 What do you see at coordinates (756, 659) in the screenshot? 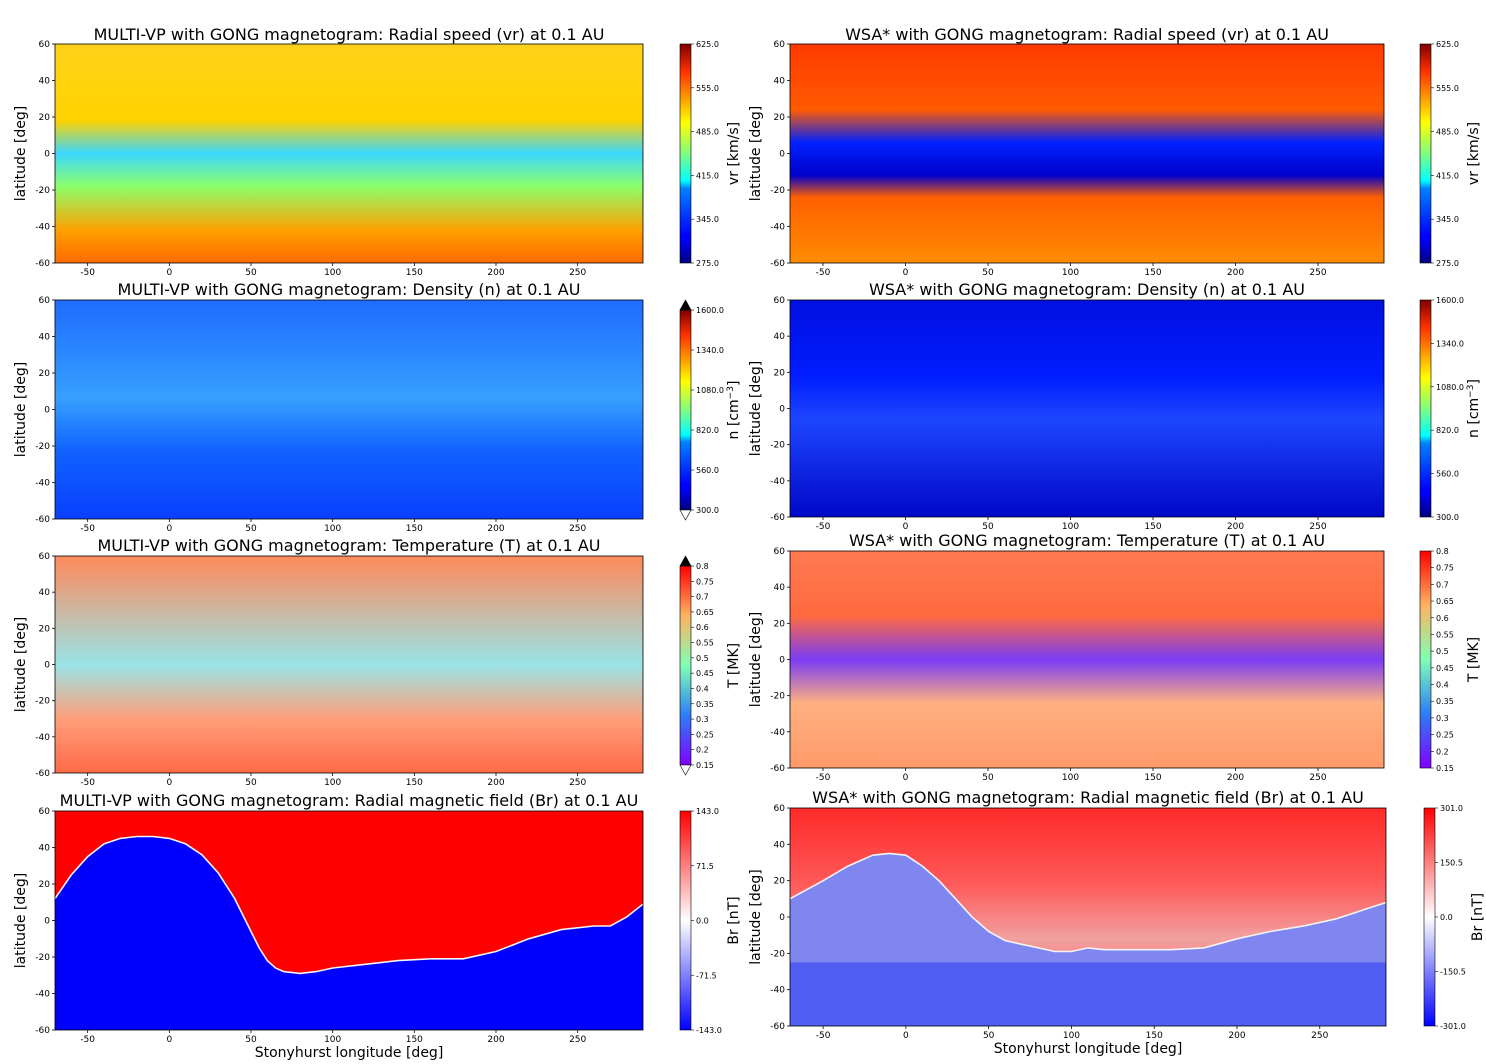
I see `y-axis-label: latitude [deg]` at bounding box center [756, 659].